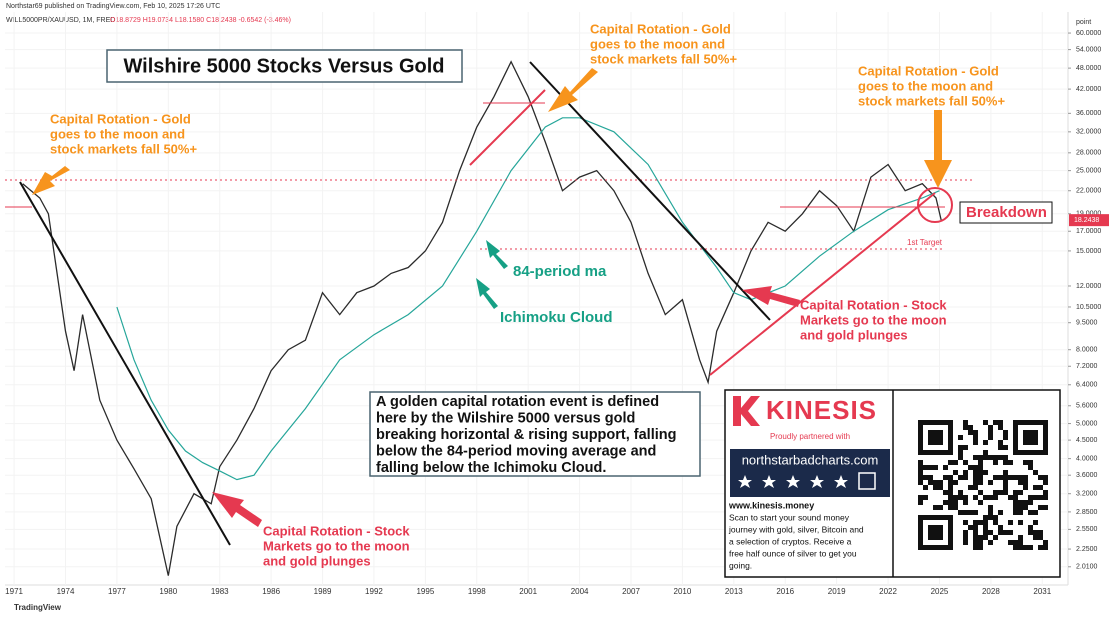 The image size is (1110, 617). Describe the element at coordinates (1042, 591) in the screenshot. I see `x-tick-label: 2031` at that location.